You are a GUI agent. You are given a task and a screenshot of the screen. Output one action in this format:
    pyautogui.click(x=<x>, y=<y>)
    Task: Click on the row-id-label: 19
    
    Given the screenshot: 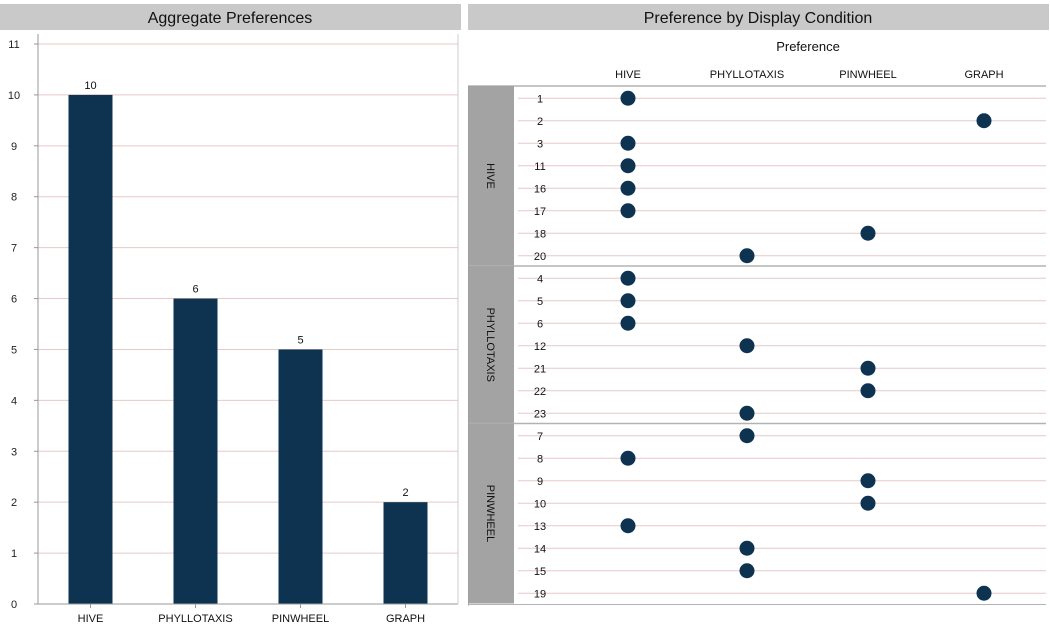 What is the action you would take?
    pyautogui.click(x=540, y=594)
    